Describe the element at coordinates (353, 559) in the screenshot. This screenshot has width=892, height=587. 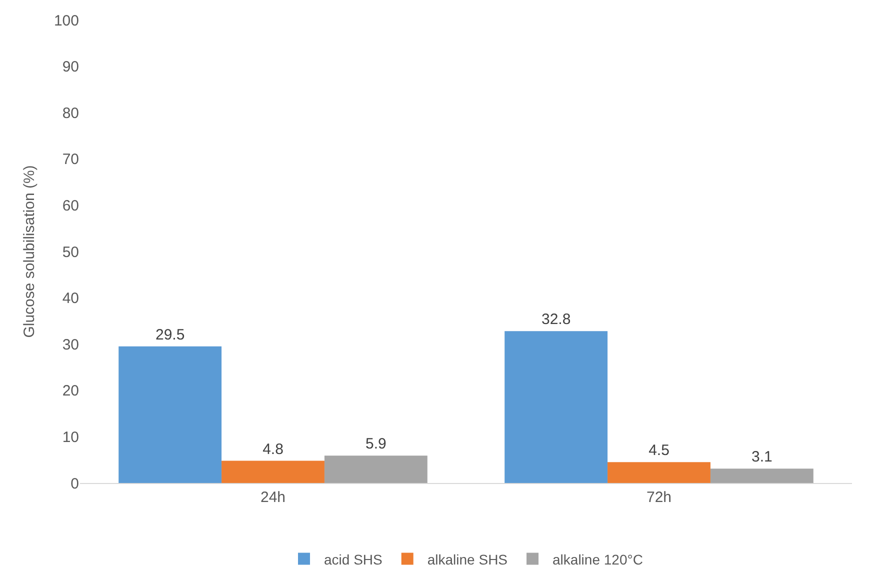
I see `legend-label: acid SHS` at that location.